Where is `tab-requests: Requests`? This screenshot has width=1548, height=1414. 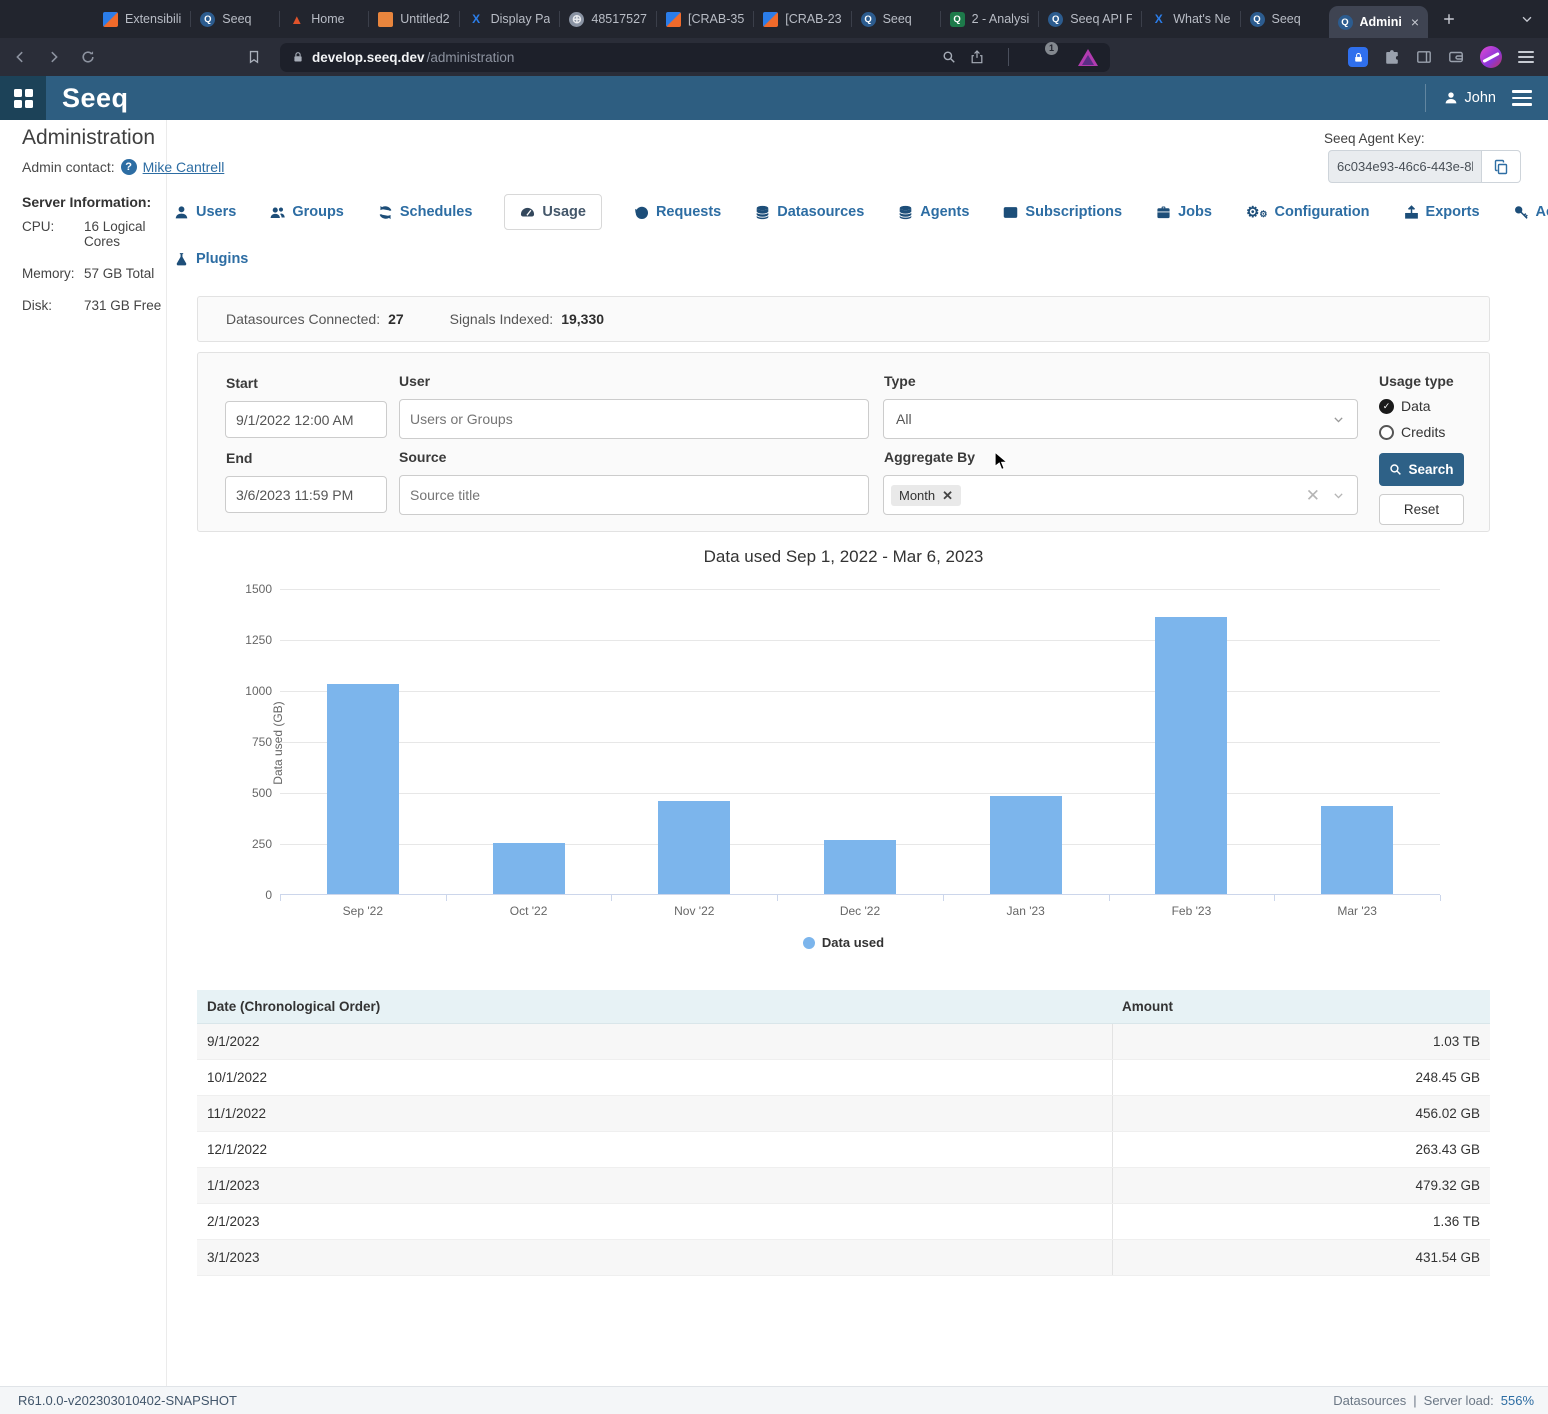 tab-requests: Requests is located at coordinates (677, 212).